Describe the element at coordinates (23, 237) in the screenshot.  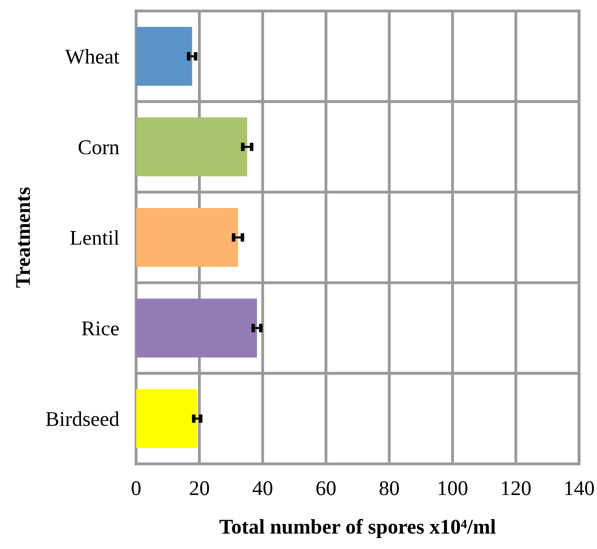
I see `y-axis-title: Treatments` at that location.